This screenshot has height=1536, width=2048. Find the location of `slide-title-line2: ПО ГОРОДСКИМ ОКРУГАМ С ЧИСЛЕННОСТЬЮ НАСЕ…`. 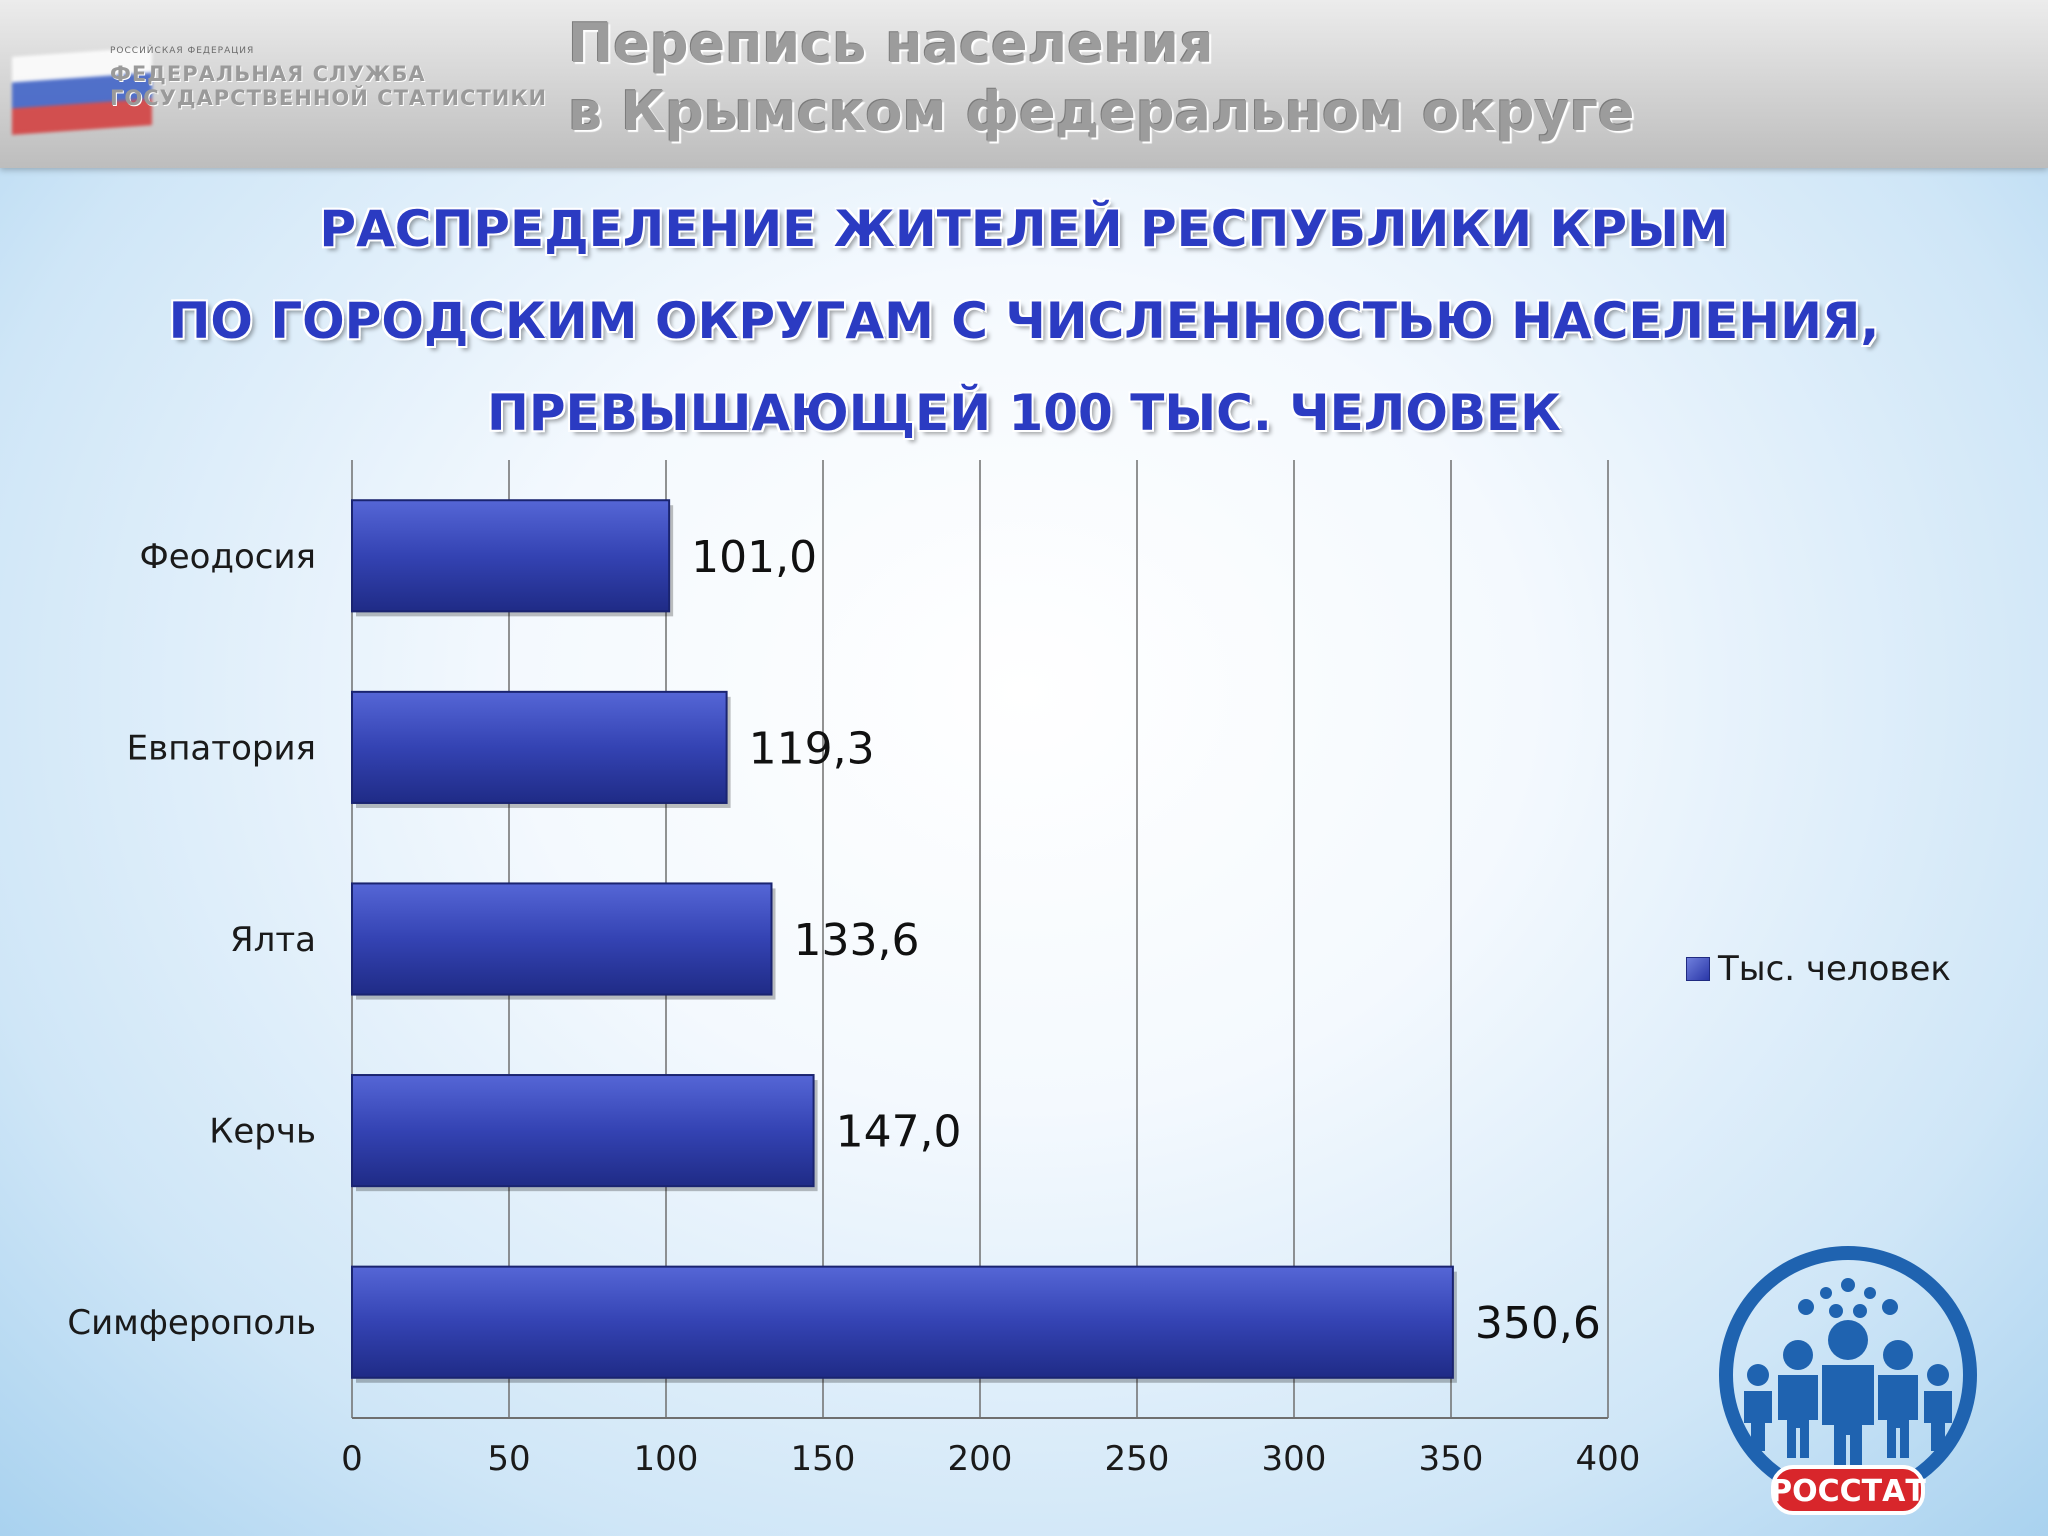

slide-title-line2: ПО ГОРОДСКИМ ОКРУГАМ С ЧИСЛЕННОСТЬЮ НАСЕ… is located at coordinates (1024, 321).